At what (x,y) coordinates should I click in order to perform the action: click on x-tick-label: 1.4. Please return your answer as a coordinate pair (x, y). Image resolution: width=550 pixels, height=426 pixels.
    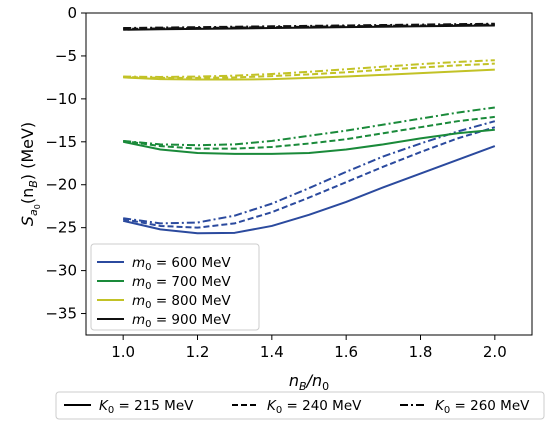
    Looking at the image, I should click on (272, 352).